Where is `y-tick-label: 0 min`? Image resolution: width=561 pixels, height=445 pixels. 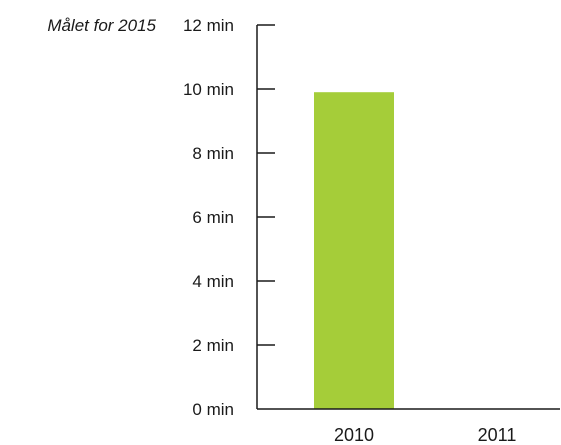
y-tick-label: 0 min is located at coordinates (213, 409).